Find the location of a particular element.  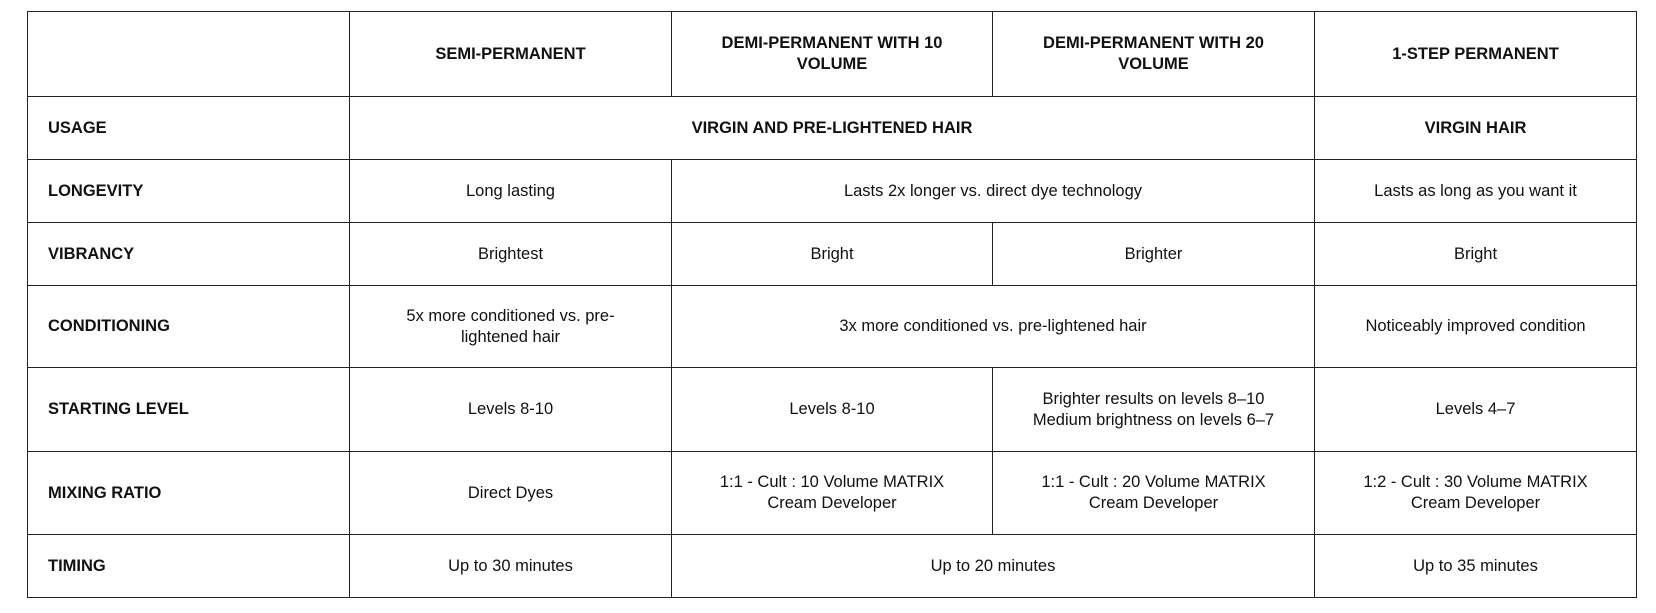

row-label: CONDITIONING is located at coordinates (188, 326).